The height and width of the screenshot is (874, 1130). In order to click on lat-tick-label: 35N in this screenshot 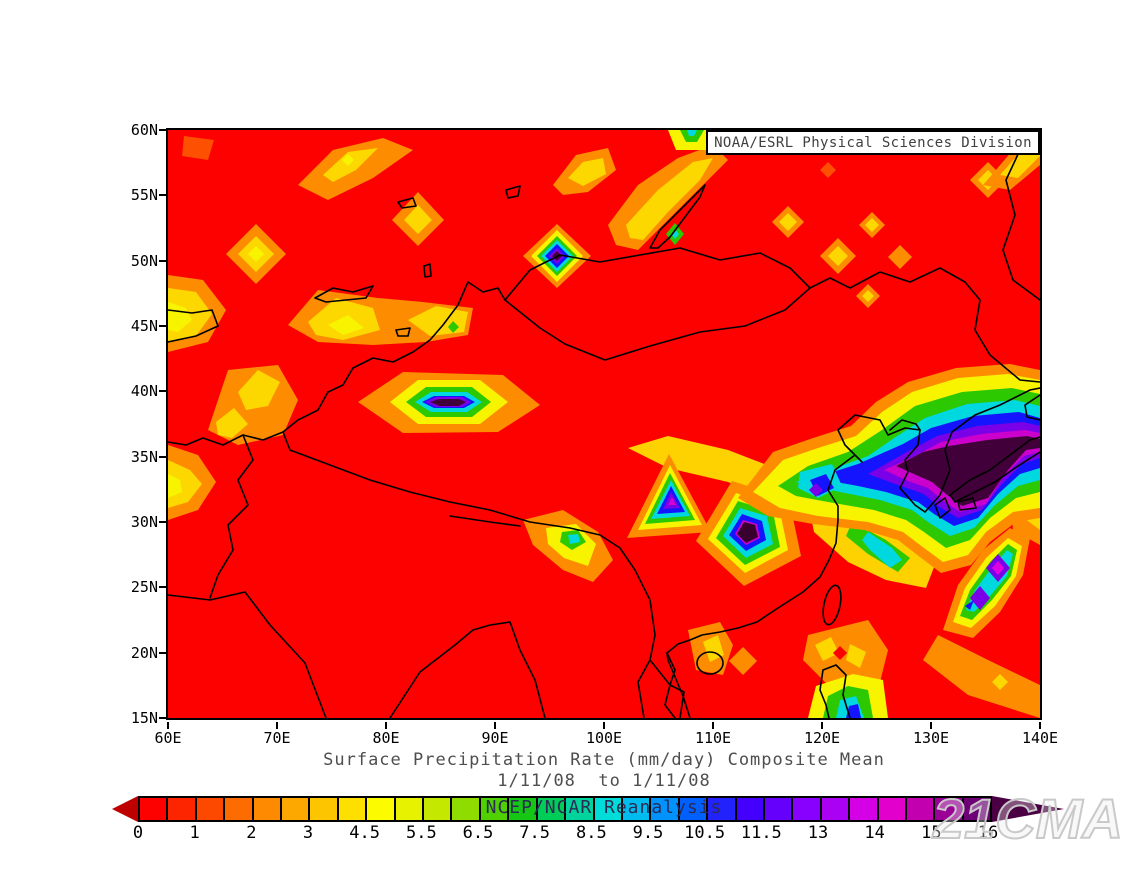, I will do `click(144, 456)`.